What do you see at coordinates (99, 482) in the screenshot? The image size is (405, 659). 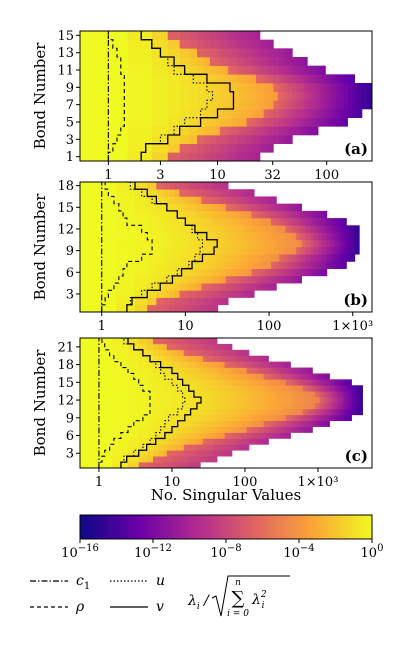 I see `x-tick-label: 1` at bounding box center [99, 482].